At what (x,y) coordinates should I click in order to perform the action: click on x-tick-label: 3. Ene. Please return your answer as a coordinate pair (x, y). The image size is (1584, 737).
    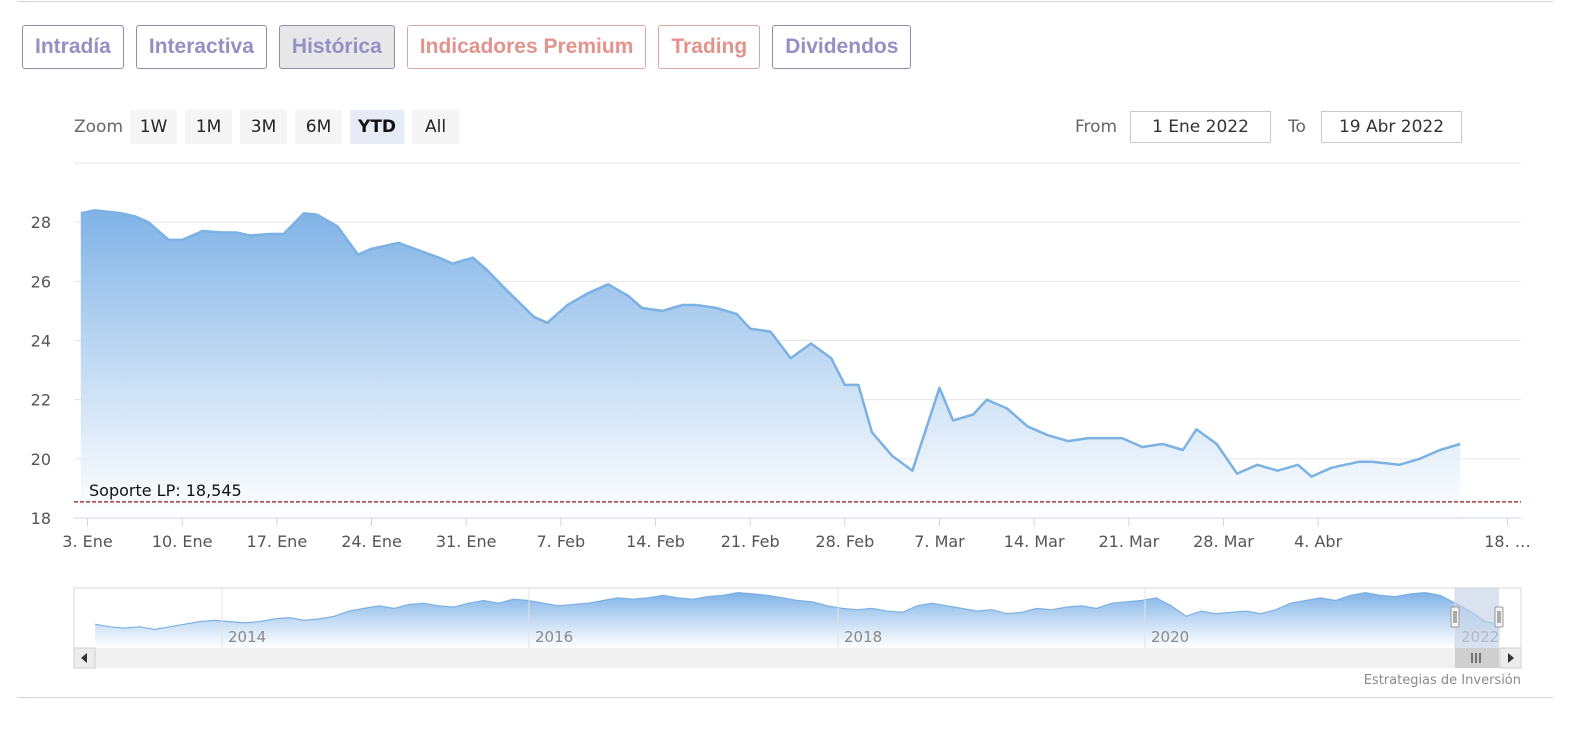
    Looking at the image, I should click on (87, 541).